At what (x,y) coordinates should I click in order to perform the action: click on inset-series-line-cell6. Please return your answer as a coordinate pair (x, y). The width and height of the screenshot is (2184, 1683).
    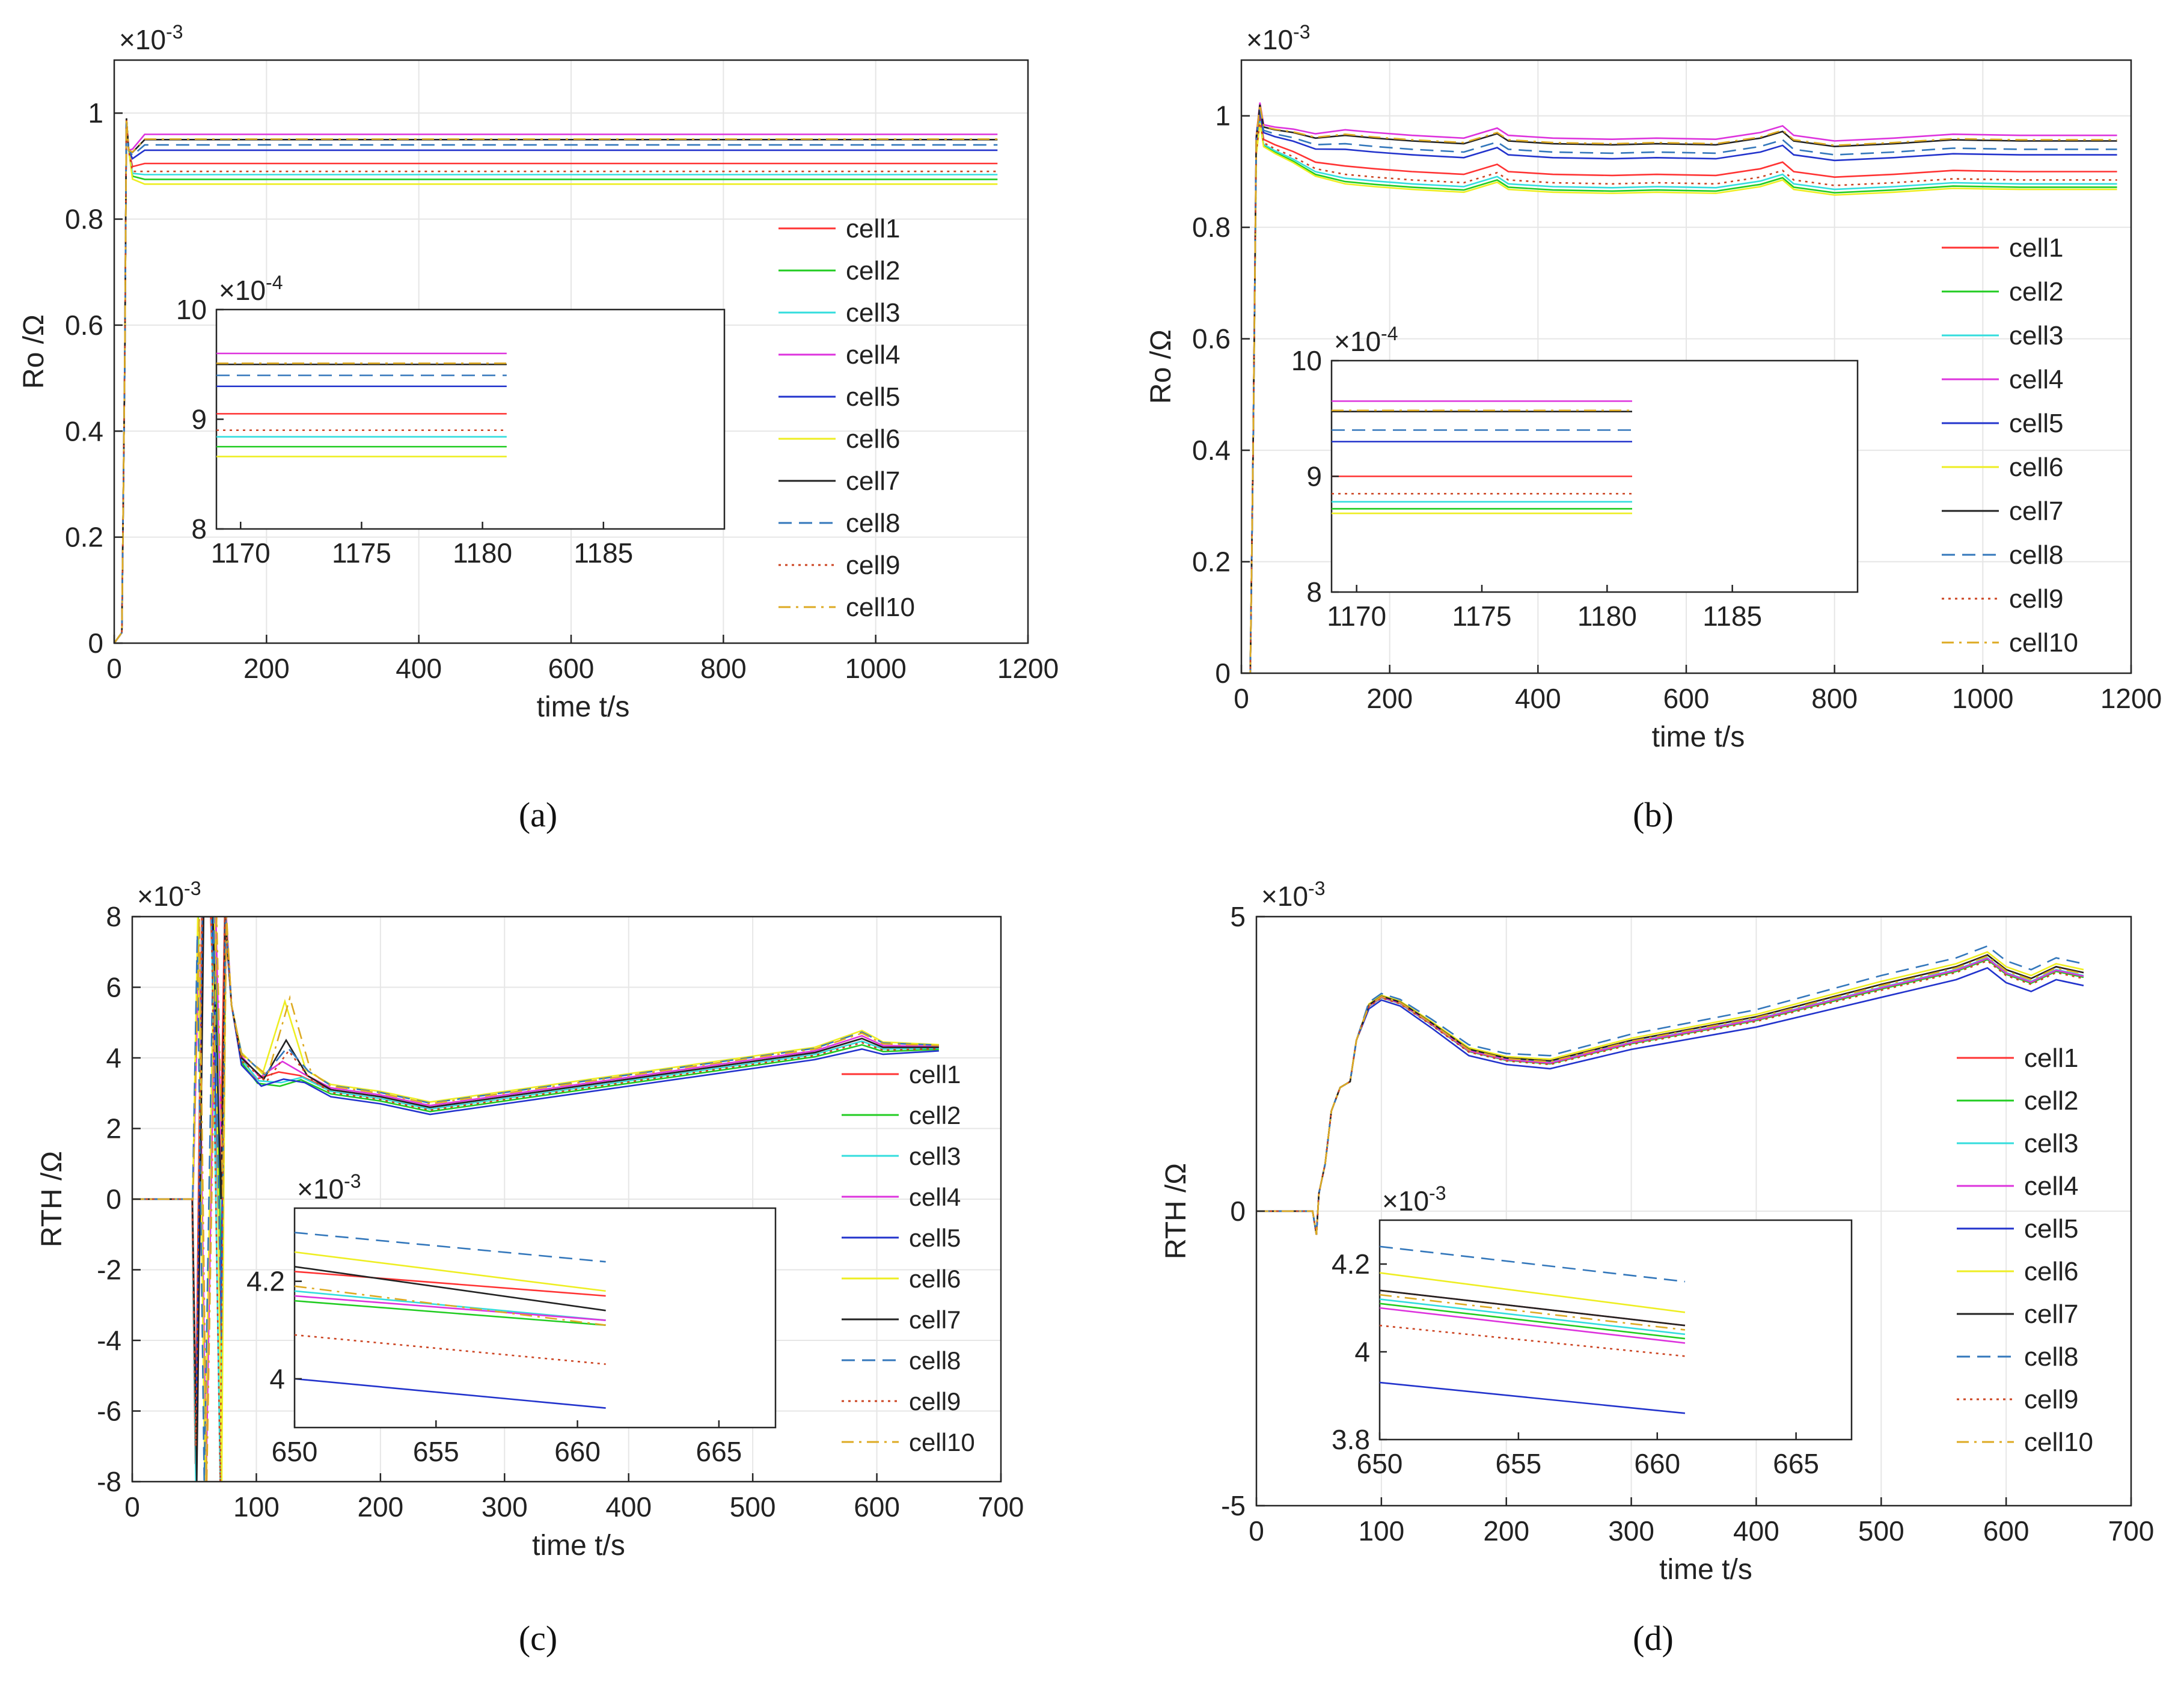
    Looking at the image, I should click on (450, 1271).